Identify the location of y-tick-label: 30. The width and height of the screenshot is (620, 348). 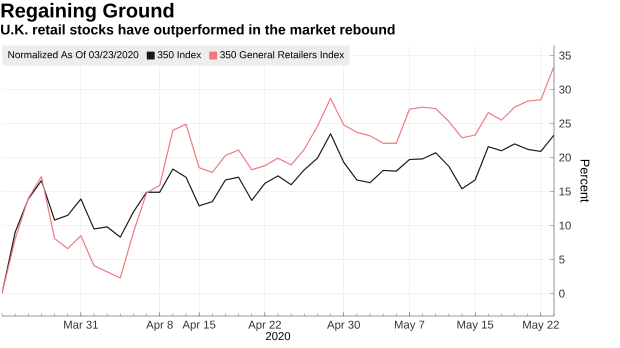
(565, 90).